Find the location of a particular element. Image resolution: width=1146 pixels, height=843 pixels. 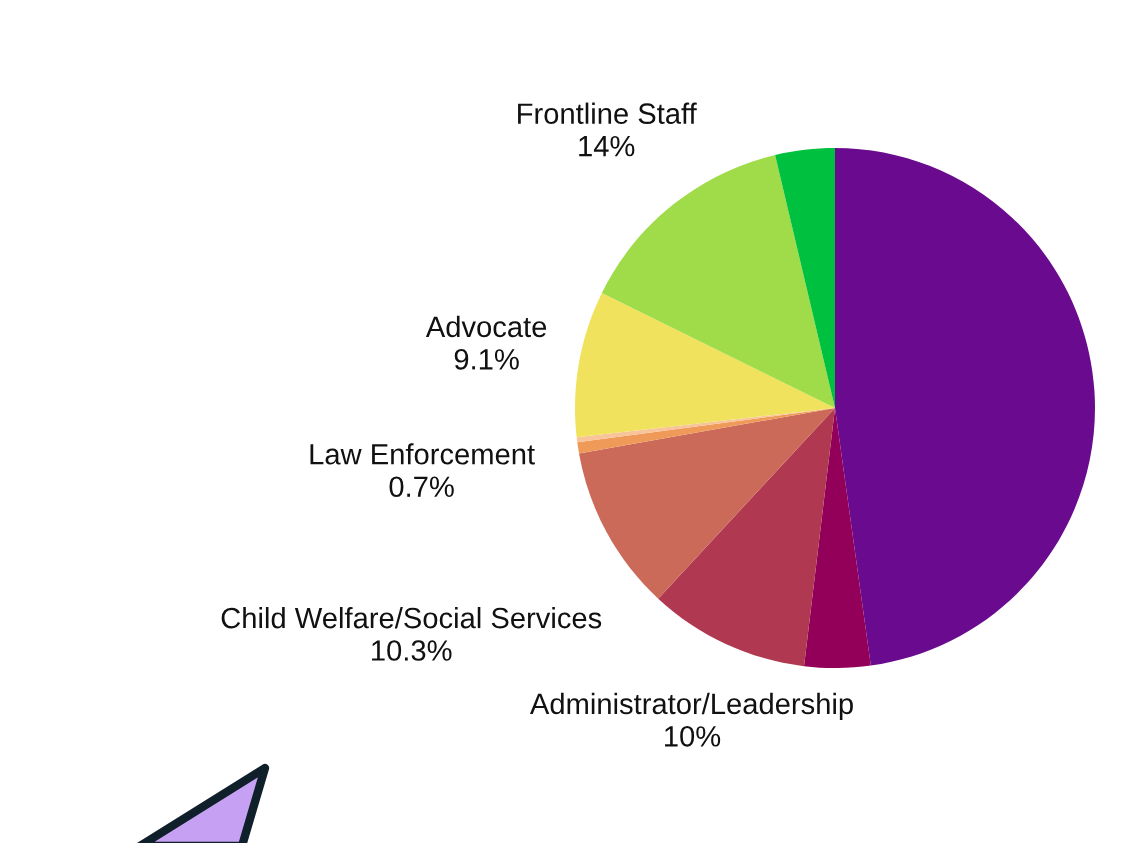

slice-label: Law Enforcement is located at coordinates (422, 454).